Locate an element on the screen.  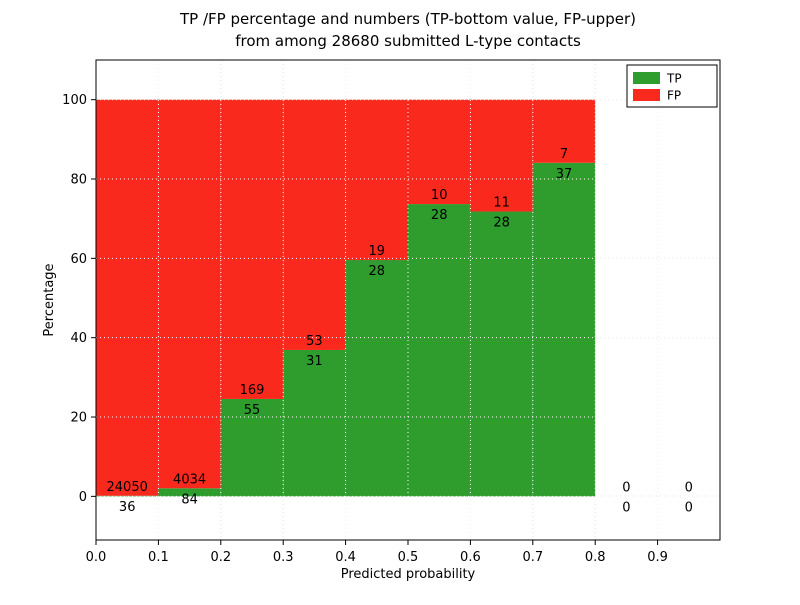
fp-count-label: 4034 is located at coordinates (189, 479).